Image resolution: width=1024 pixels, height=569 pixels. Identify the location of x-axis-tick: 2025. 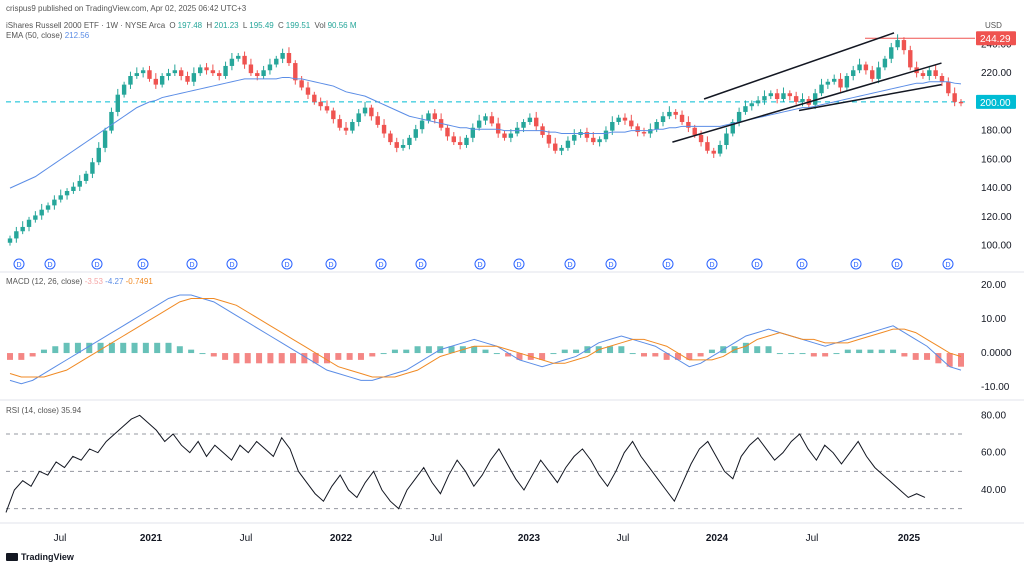
(909, 538).